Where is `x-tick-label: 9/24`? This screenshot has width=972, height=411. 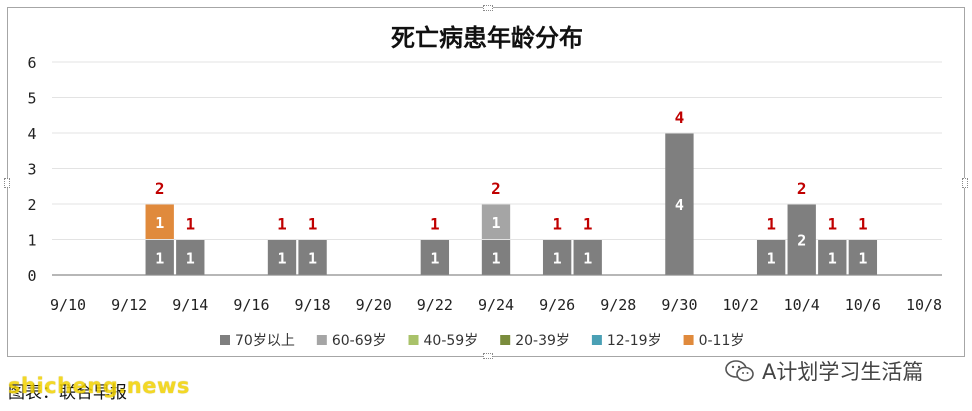 x-tick-label: 9/24 is located at coordinates (496, 305).